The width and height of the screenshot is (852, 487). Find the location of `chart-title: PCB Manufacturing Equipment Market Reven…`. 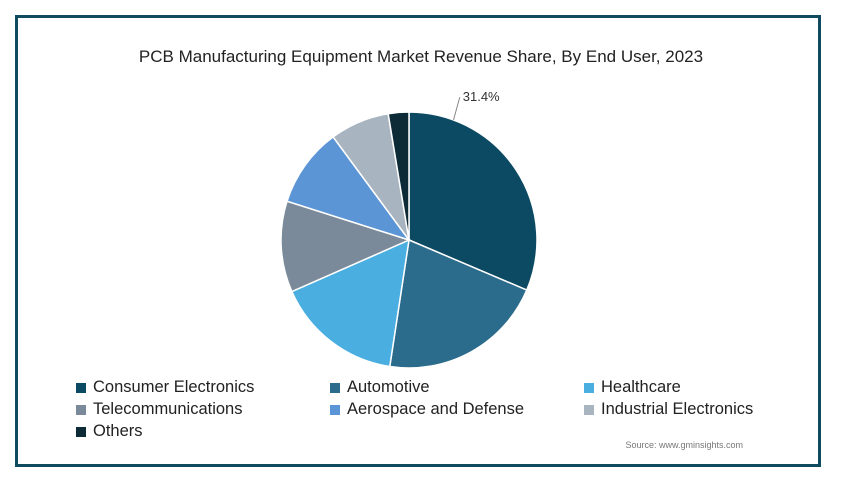

chart-title: PCB Manufacturing Equipment Market Reven… is located at coordinates (421, 56).